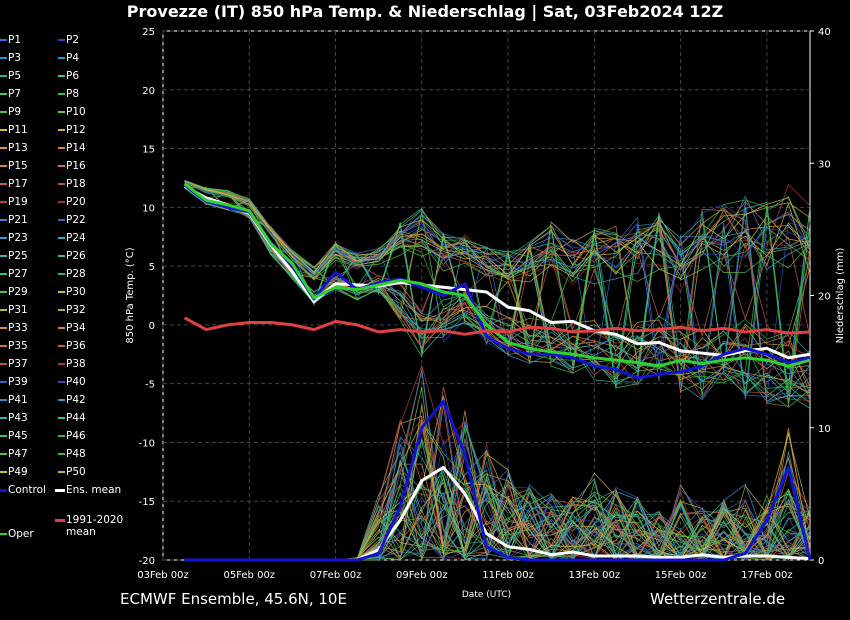 The width and height of the screenshot is (850, 620). I want to click on legend-label: P40, so click(76, 382).